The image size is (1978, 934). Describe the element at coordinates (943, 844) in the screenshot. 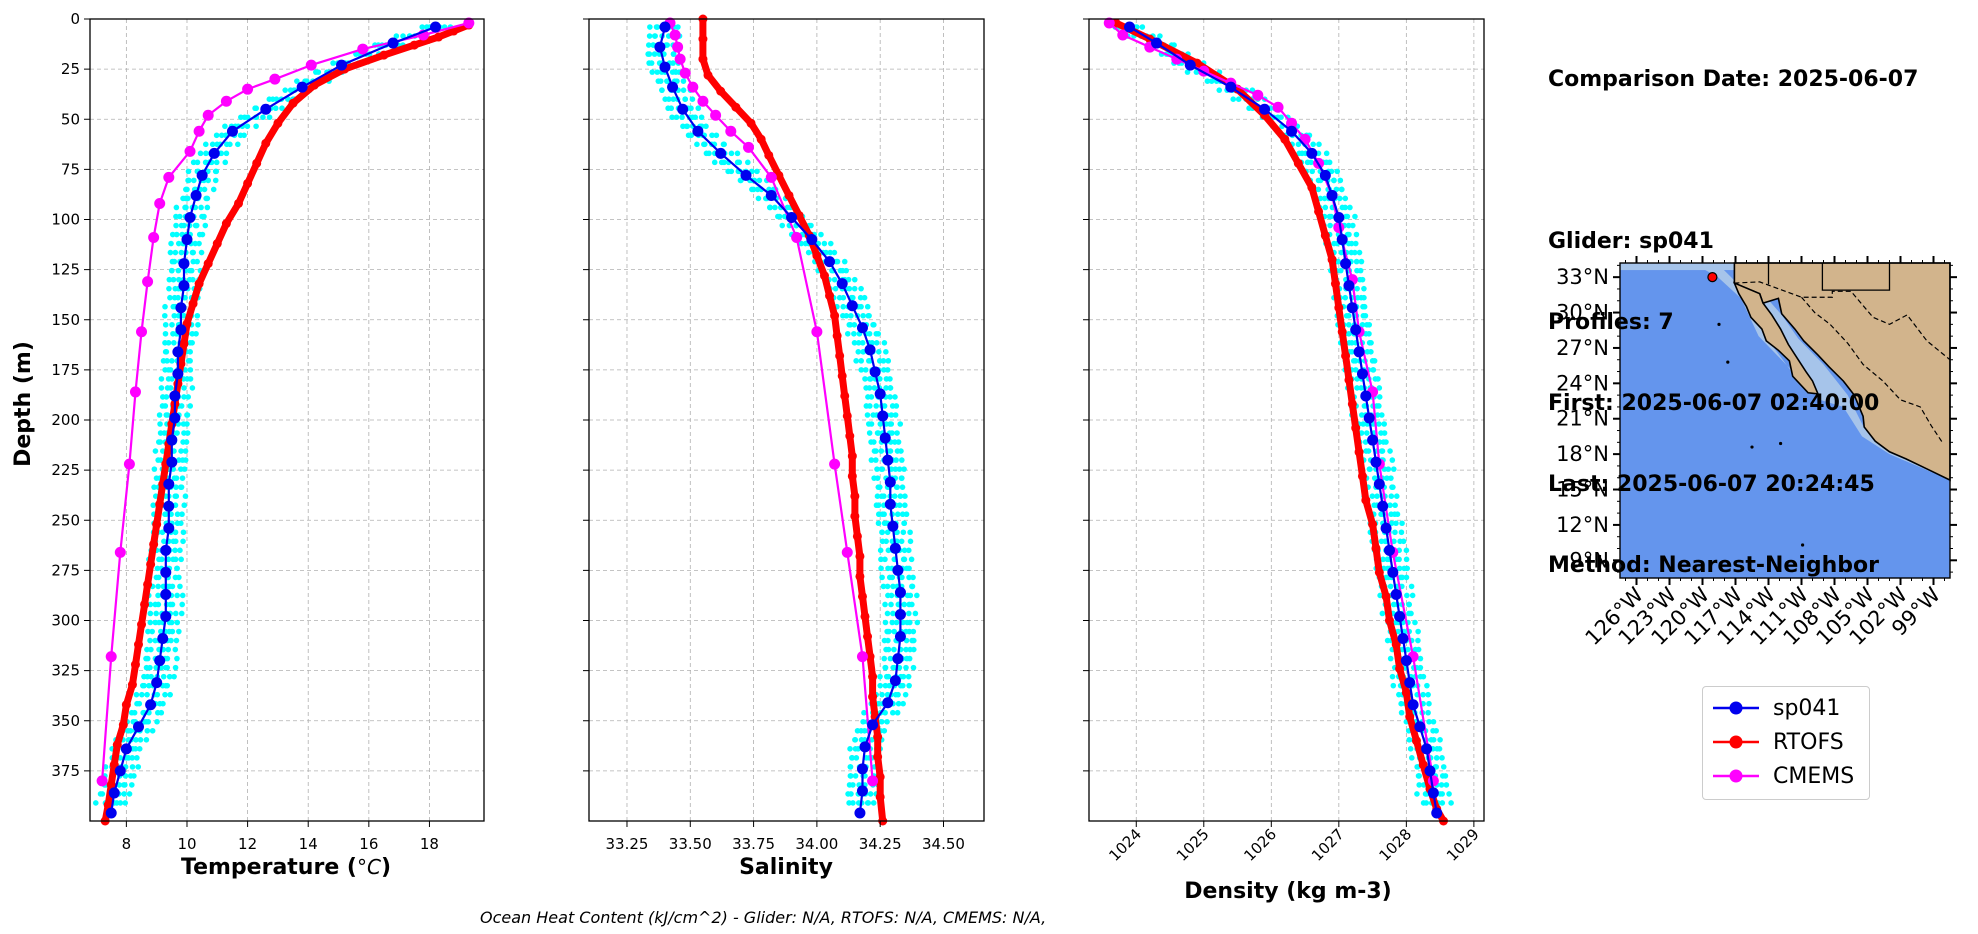

I see `x-tick-label: 34.50` at that location.